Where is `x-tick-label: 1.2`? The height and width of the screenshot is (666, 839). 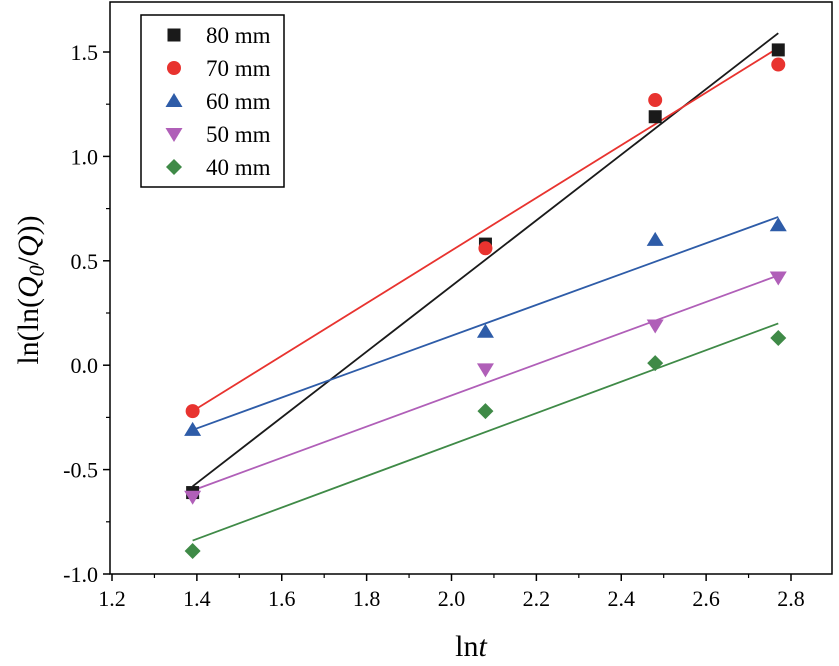
x-tick-label: 1.2 is located at coordinates (112, 598).